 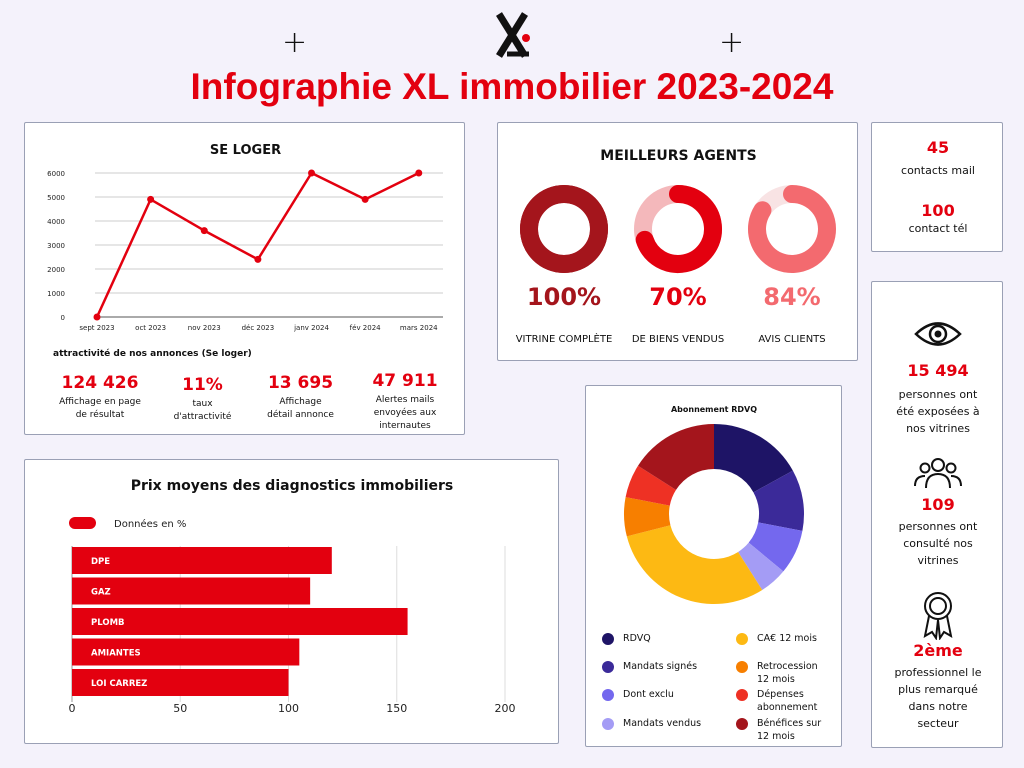 What do you see at coordinates (938, 473) in the screenshot?
I see `users-icon` at bounding box center [938, 473].